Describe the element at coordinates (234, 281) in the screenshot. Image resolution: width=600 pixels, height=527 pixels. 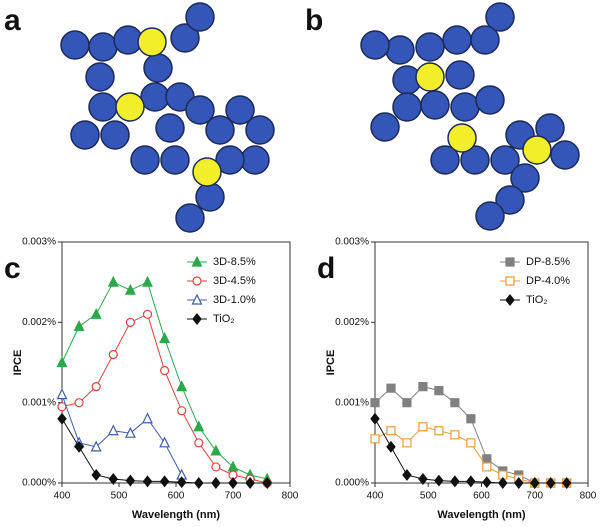
I see `legend-label: 3D-4.5%` at that location.